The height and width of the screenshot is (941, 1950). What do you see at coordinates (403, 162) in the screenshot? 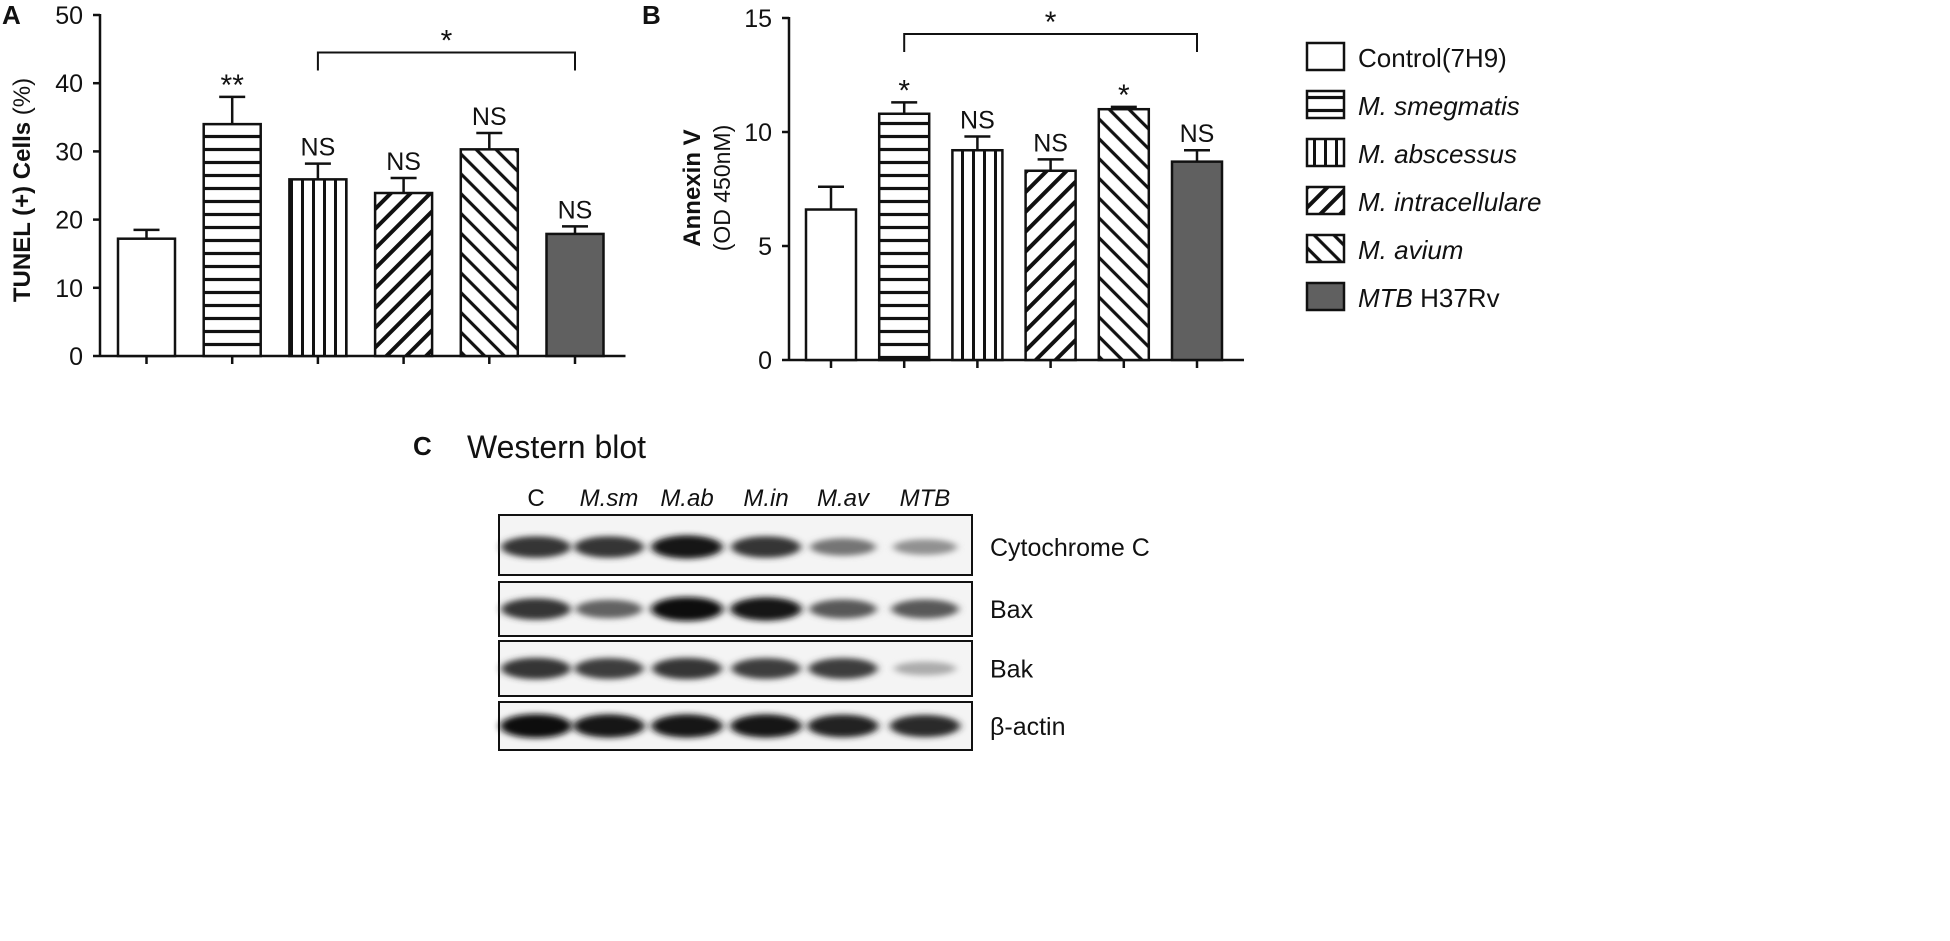
I see `chart-a-sig-label-3: NS` at bounding box center [403, 162].